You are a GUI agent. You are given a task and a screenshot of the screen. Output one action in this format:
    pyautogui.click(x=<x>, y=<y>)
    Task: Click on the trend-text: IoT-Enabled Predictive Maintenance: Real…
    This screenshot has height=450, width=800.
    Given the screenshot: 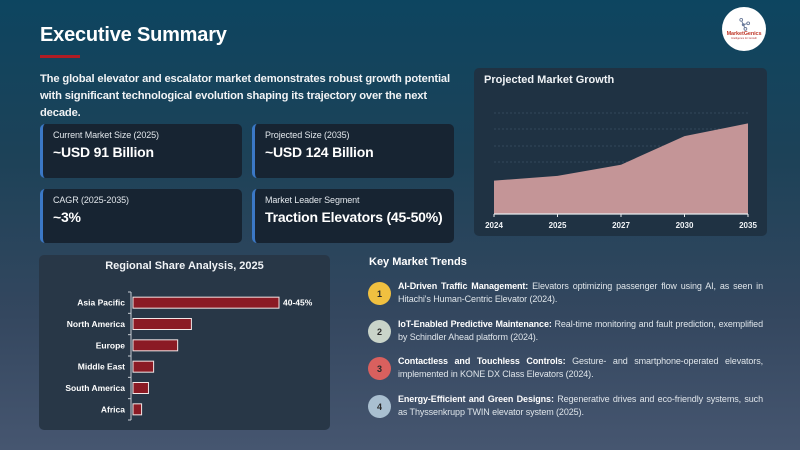 What is the action you would take?
    pyautogui.click(x=580, y=330)
    